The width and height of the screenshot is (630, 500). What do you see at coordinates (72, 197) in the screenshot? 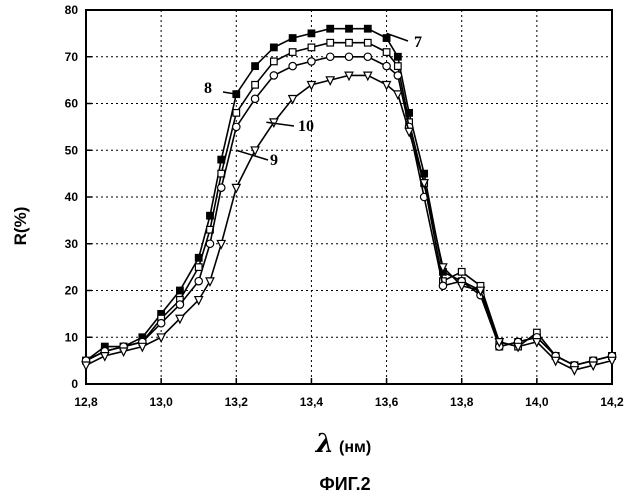
I see `y-tick-label: 40` at bounding box center [72, 197].